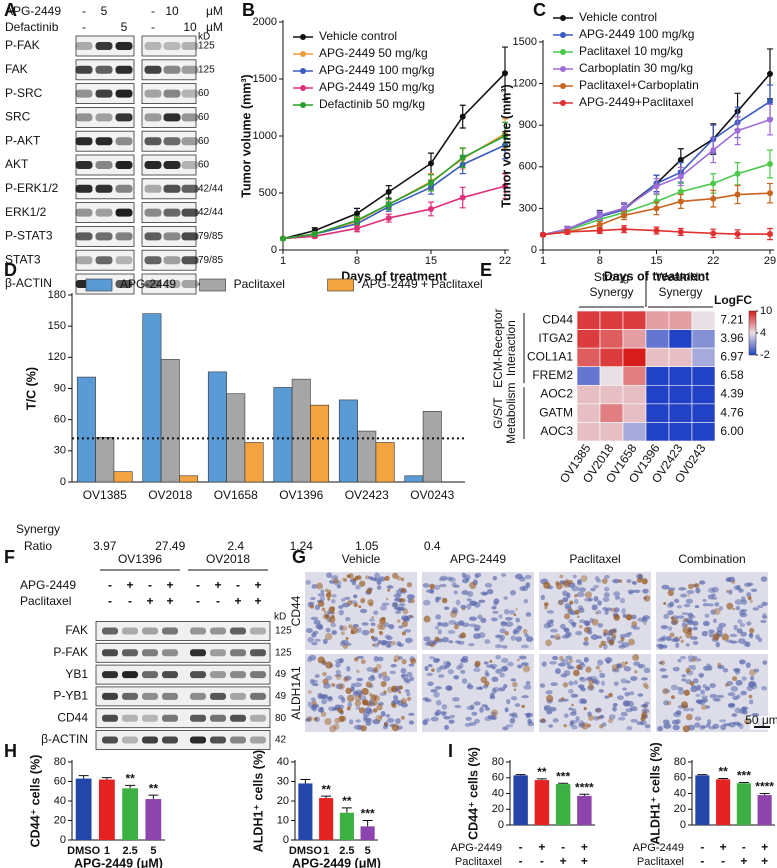 This screenshot has width=777, height=868. Describe the element at coordinates (283, 801) in the screenshot. I see `y-tick-label: 20` at that location.